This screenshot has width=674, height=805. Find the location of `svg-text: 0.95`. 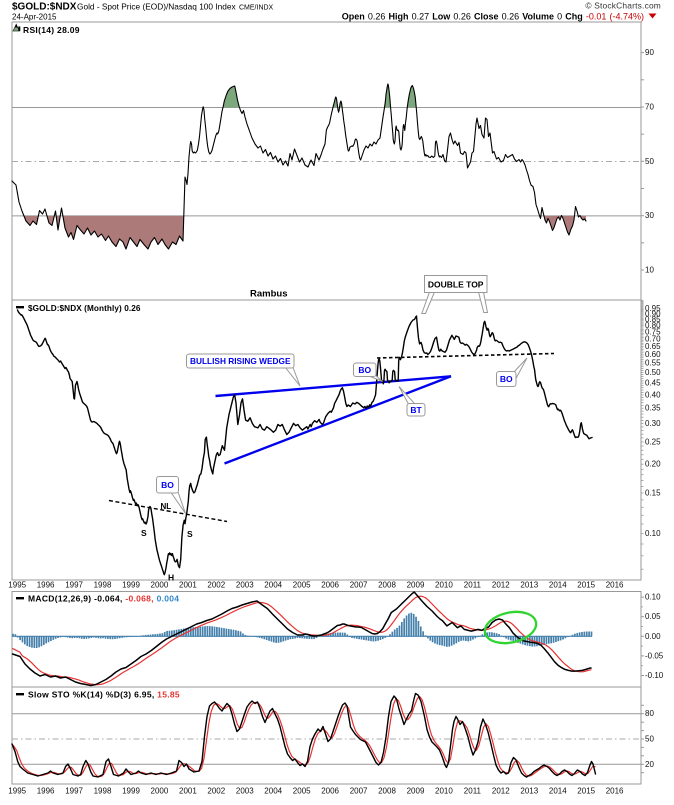

svg-text: 0.95 is located at coordinates (653, 308).